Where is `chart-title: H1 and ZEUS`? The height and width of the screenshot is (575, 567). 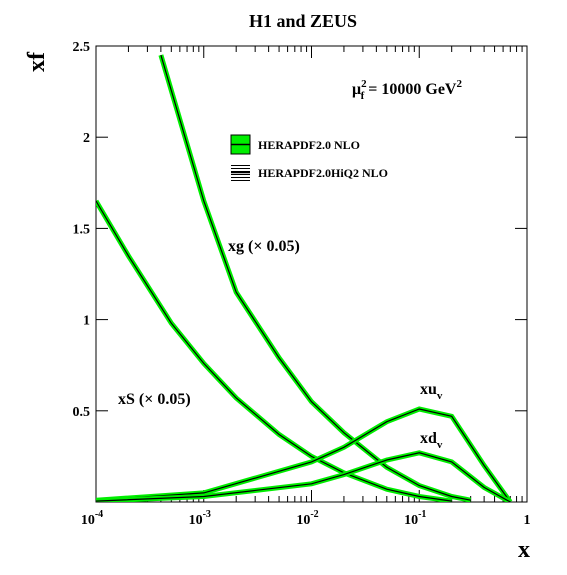
chart-title: H1 and ZEUS is located at coordinates (303, 21).